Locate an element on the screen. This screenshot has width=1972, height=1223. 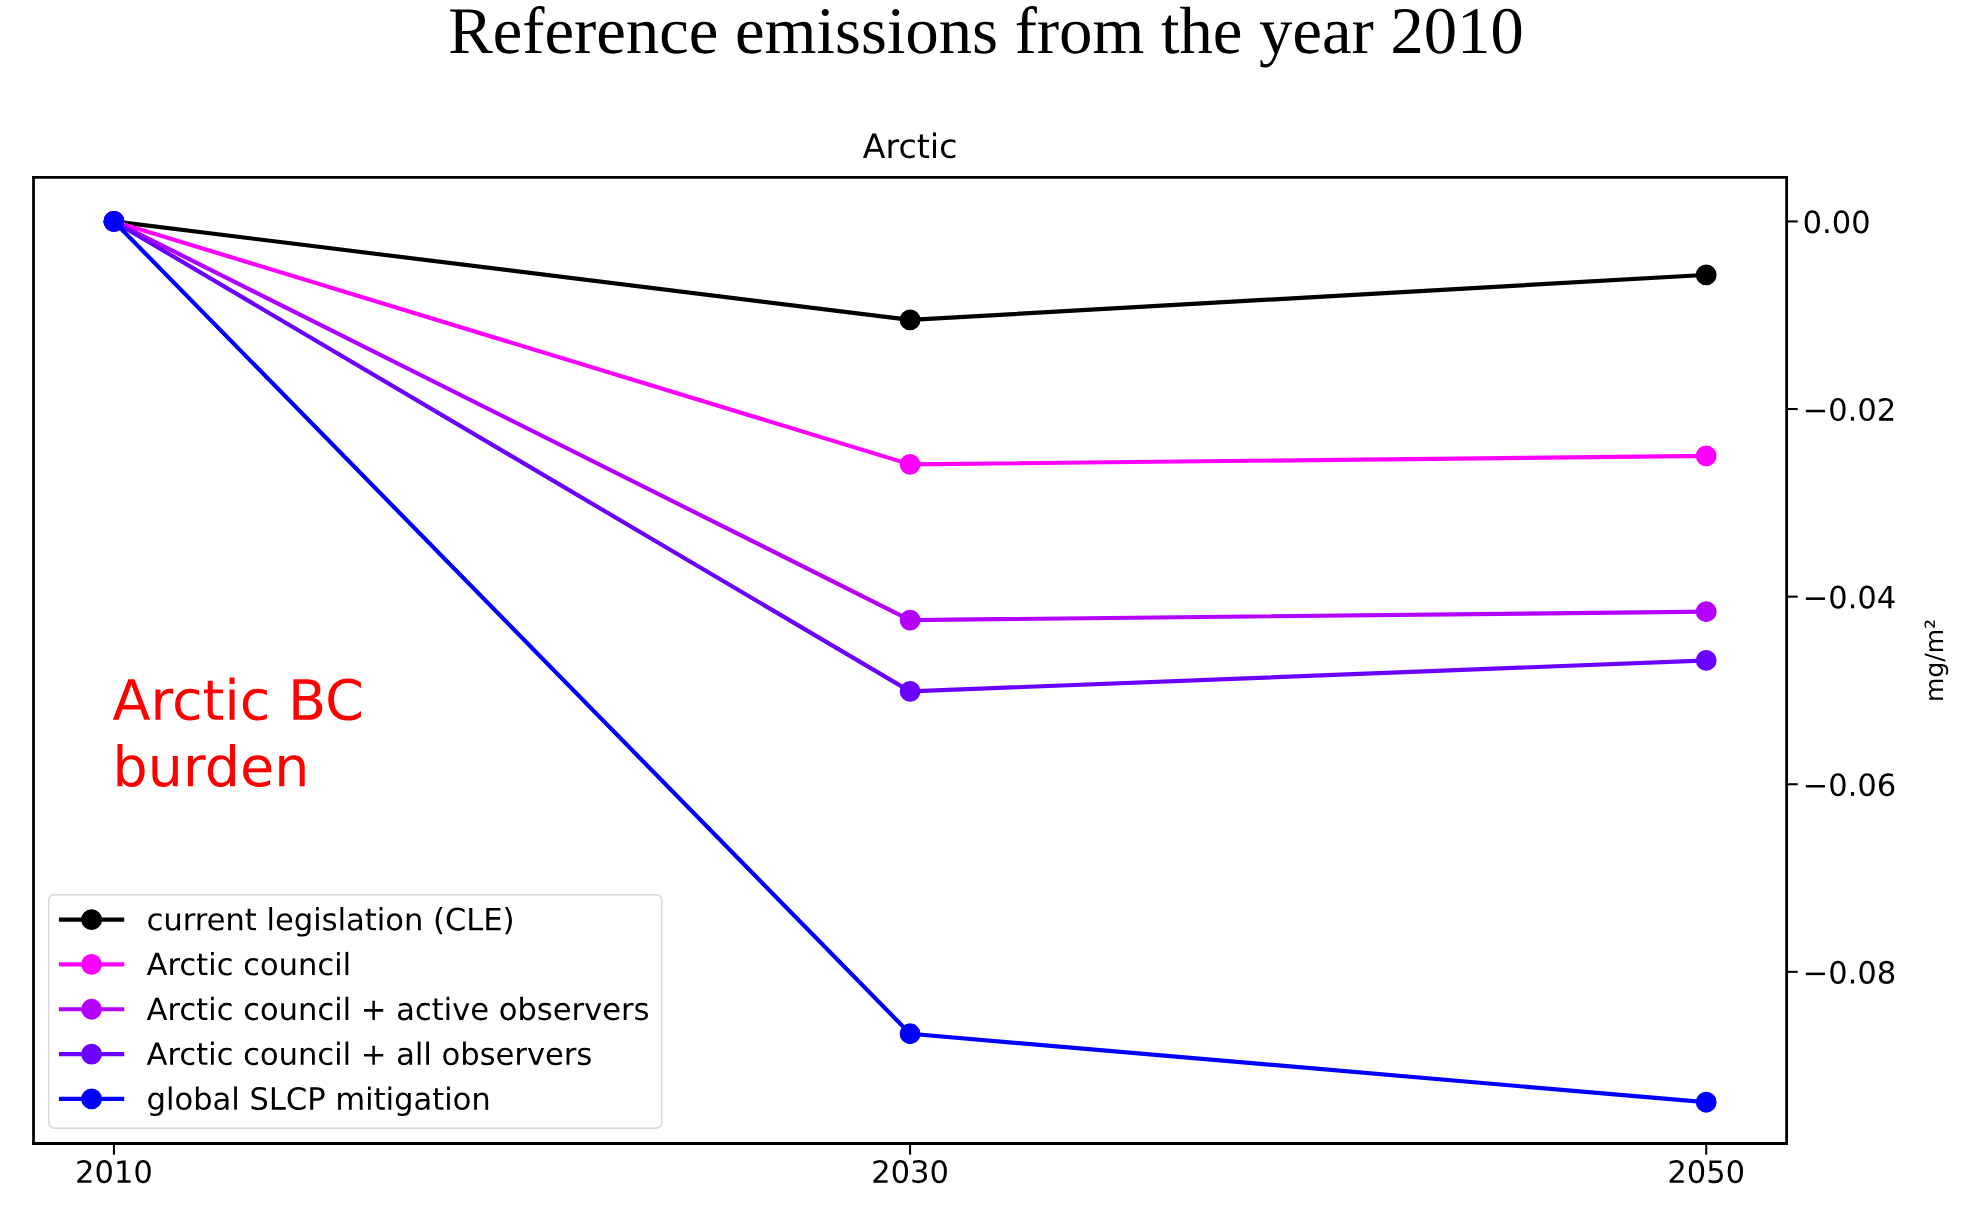
legend-label: global SLCP mitigation is located at coordinates (318, 1101).